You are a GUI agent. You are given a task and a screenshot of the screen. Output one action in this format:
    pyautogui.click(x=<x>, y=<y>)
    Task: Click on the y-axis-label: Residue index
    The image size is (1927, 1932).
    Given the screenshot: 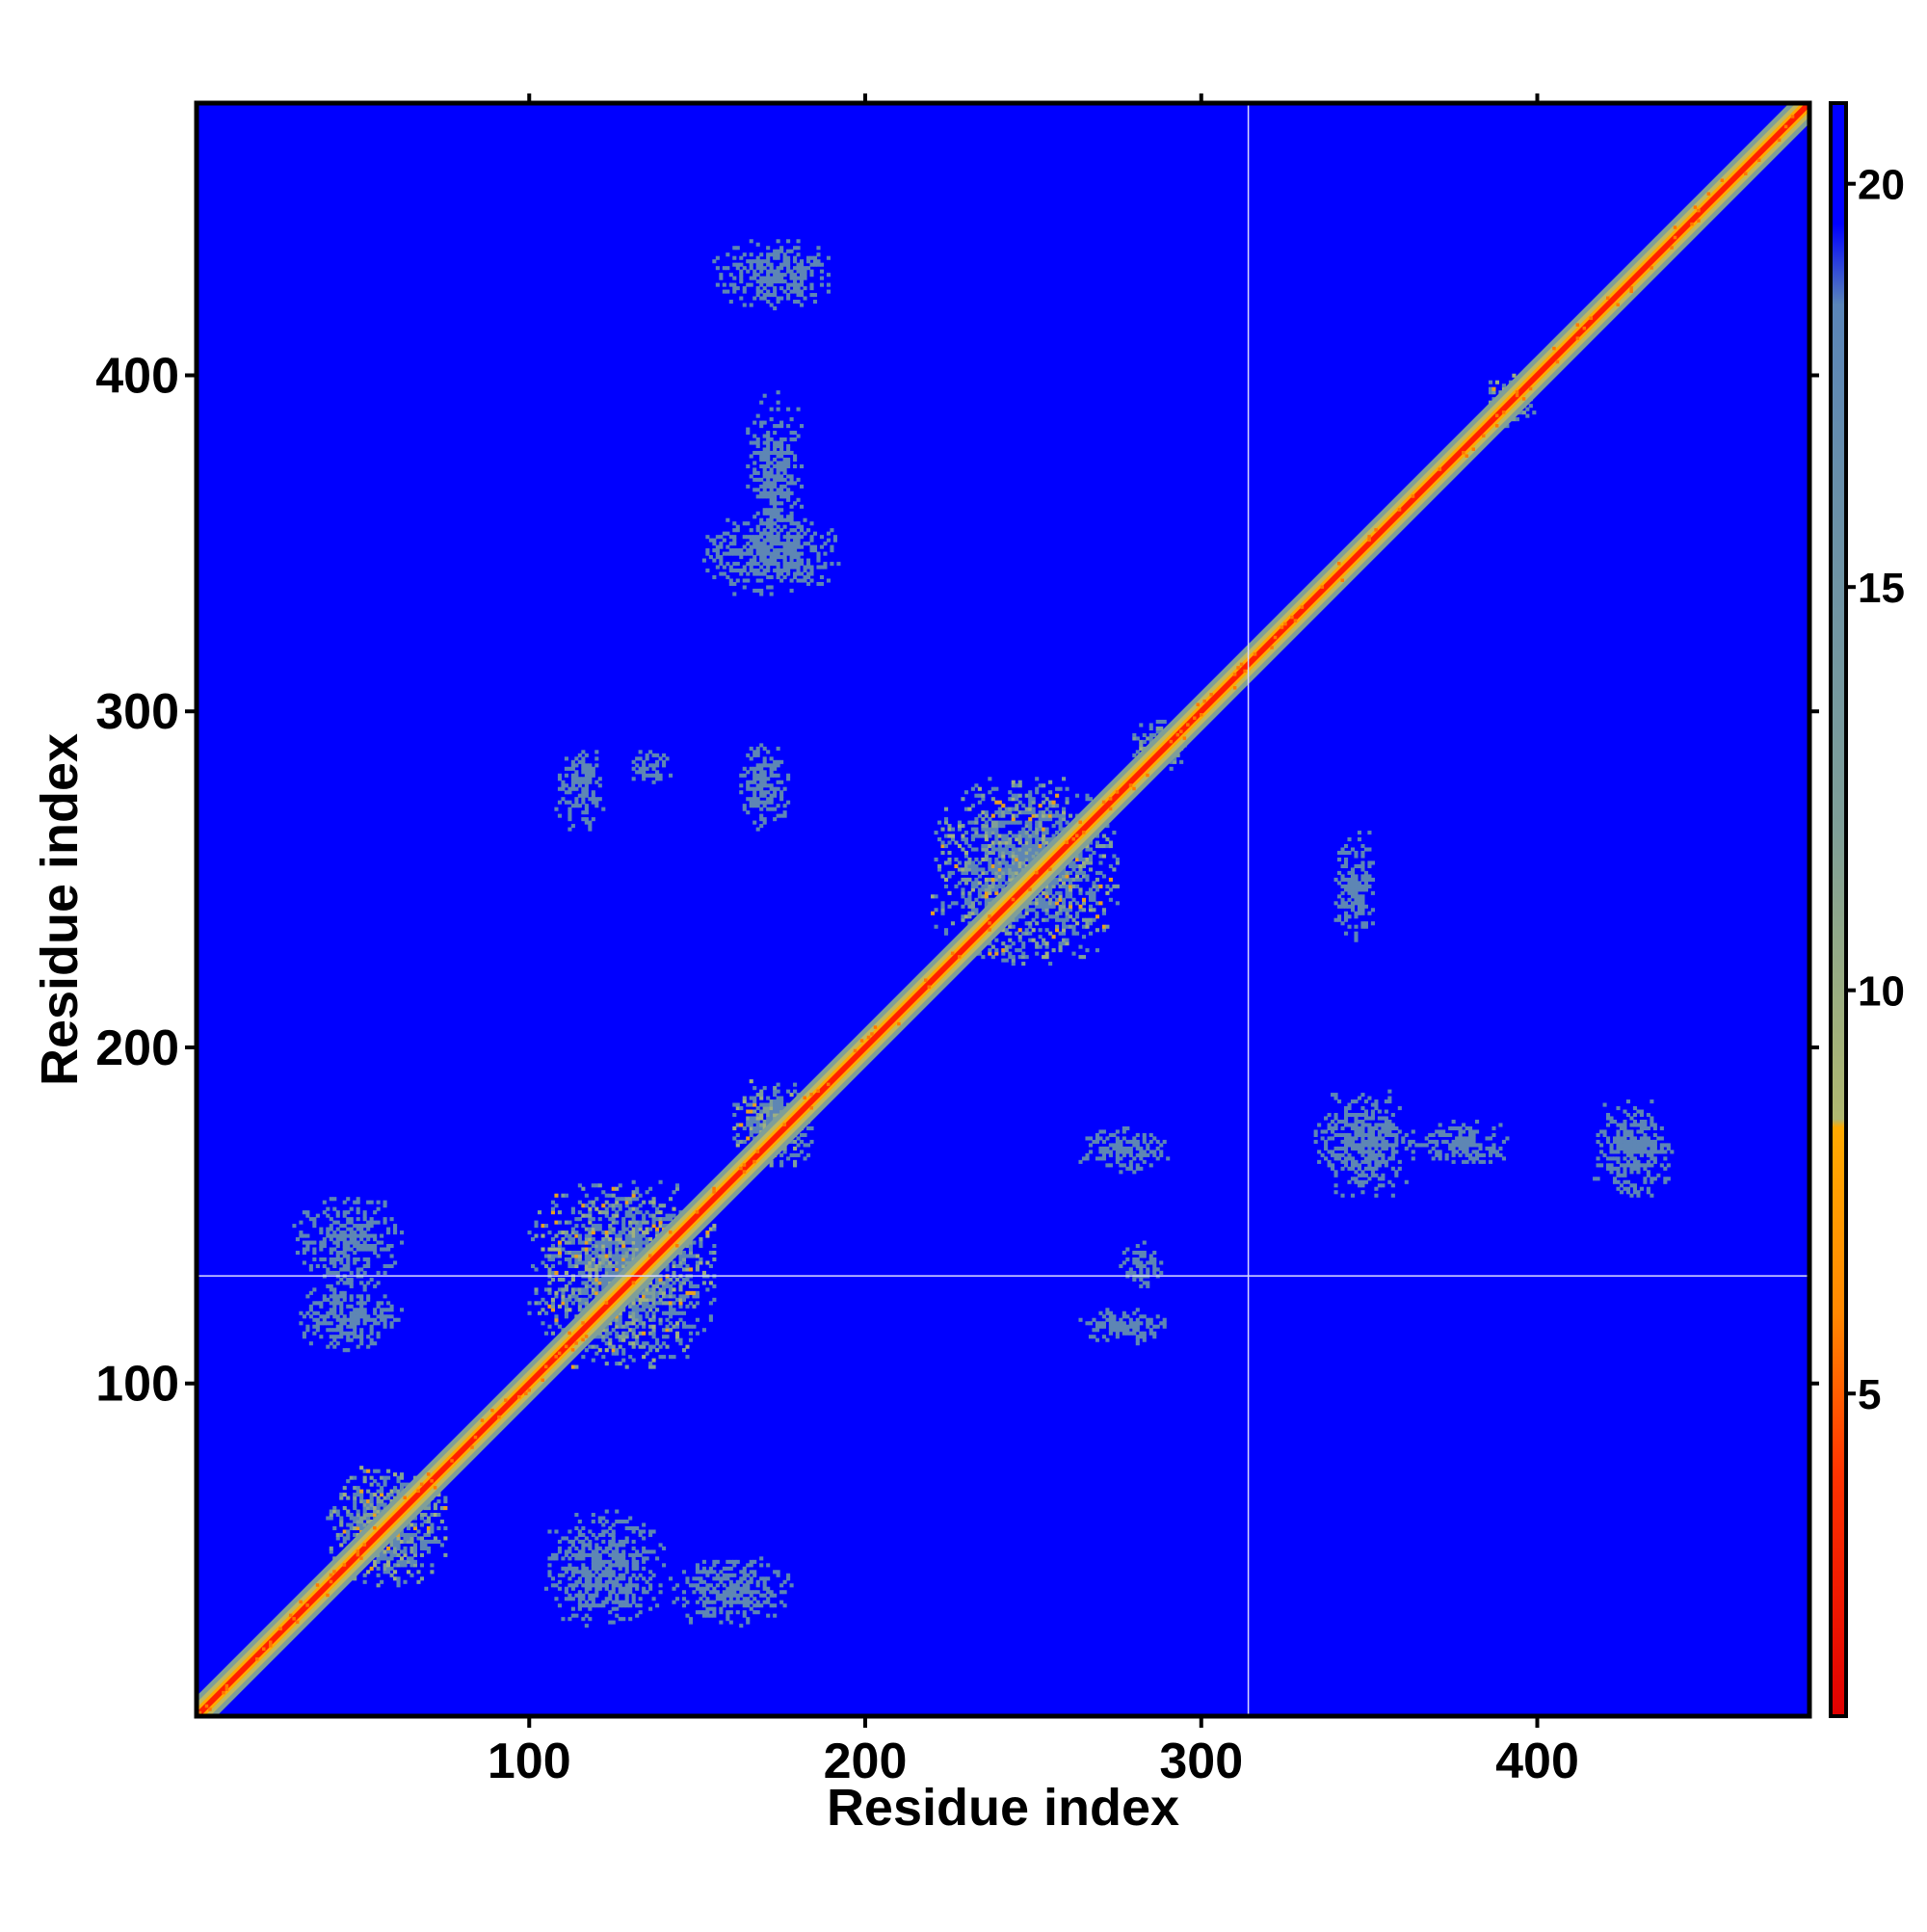 What is the action you would take?
    pyautogui.click(x=60, y=909)
    